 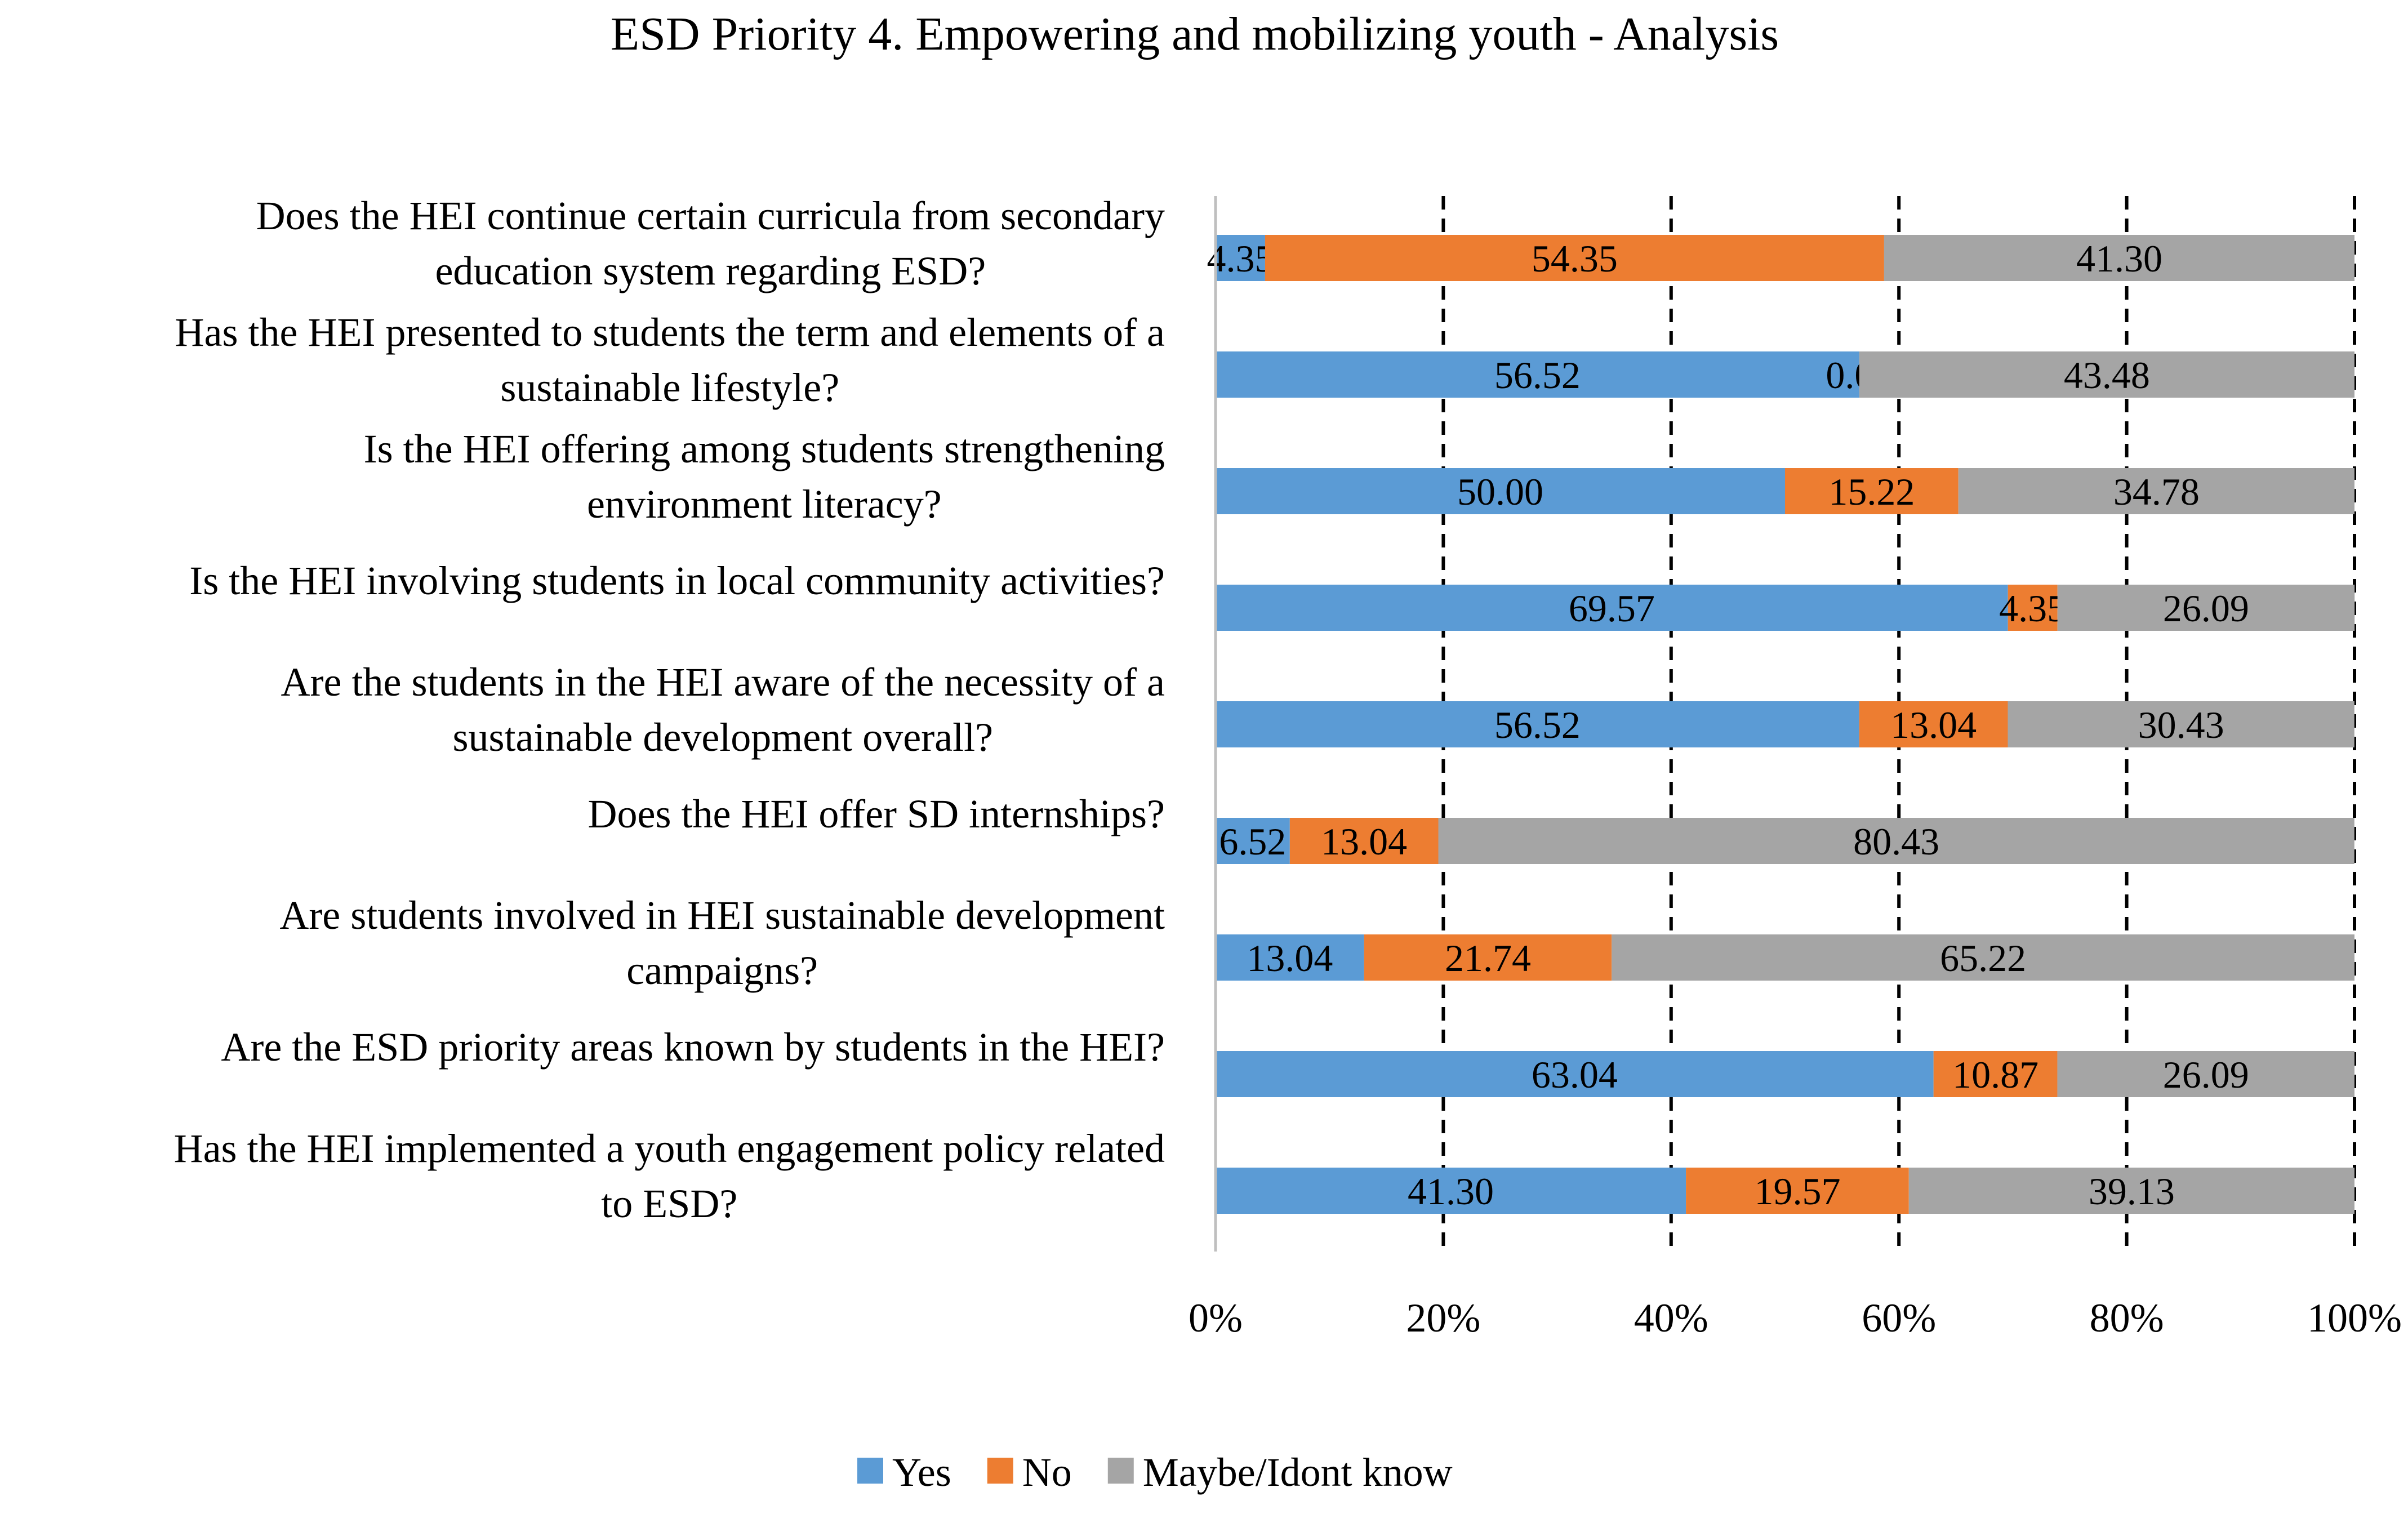 I want to click on category-label: sustainable development overall?, so click(x=722, y=738).